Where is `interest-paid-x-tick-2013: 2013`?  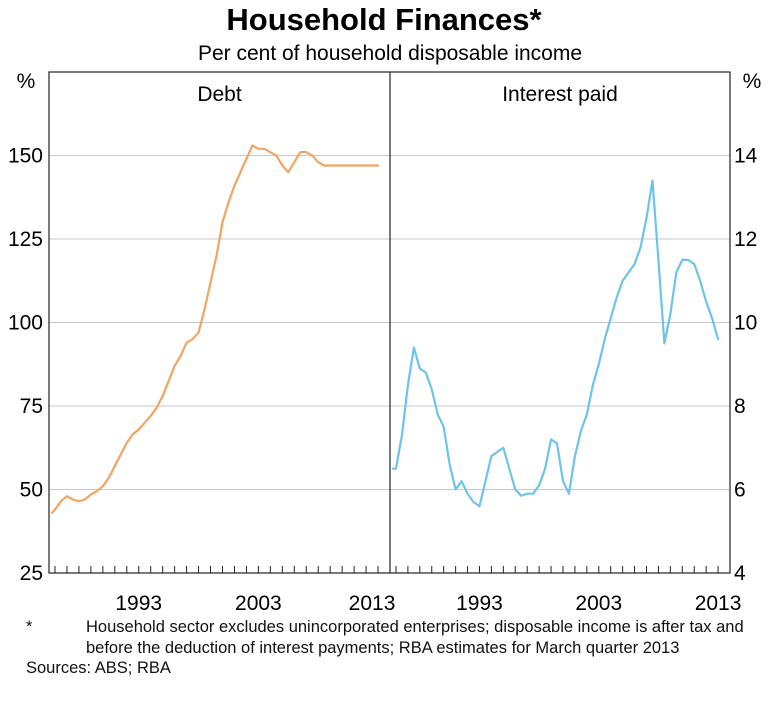
interest-paid-x-tick-2013: 2013 is located at coordinates (718, 603).